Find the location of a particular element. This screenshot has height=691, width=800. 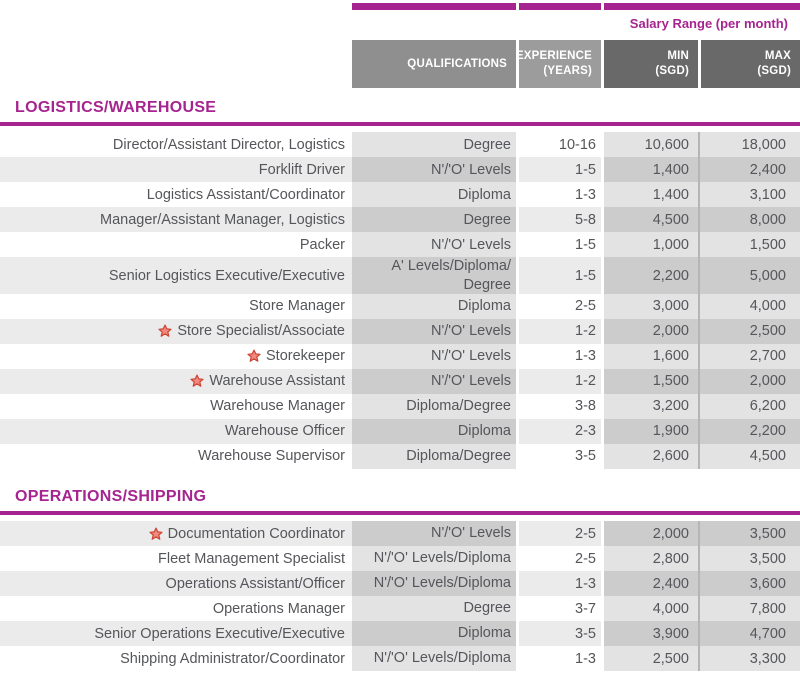

table-row: Packer N'/'O' Levels 1-5 1,000 1,500 is located at coordinates (400, 245).